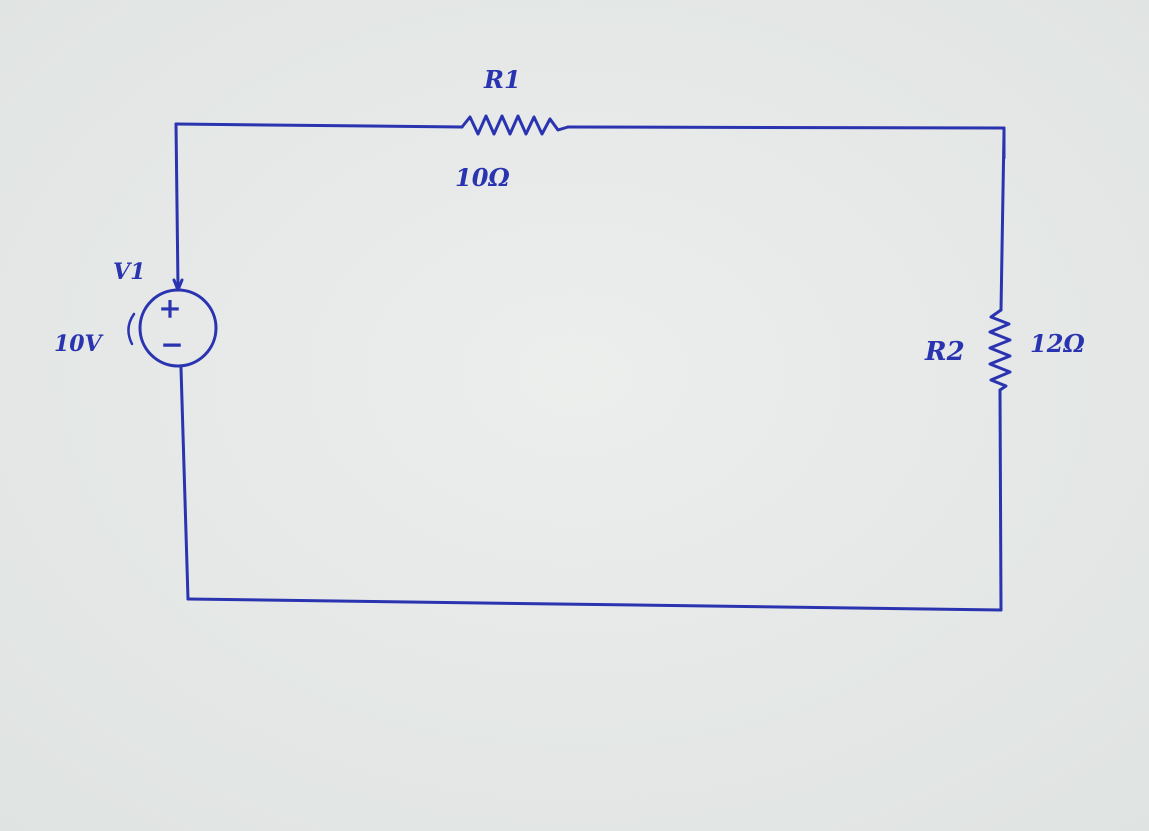  What do you see at coordinates (944, 352) in the screenshot?
I see `resistor-r2-name: R2` at bounding box center [944, 352].